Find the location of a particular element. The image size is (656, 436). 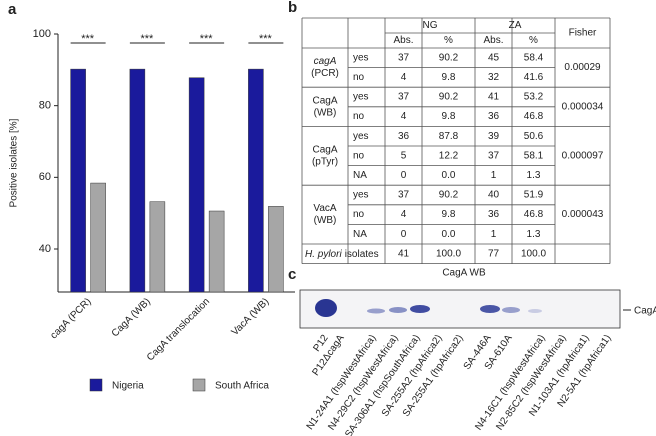

x-tick-label: cagA (PCR) is located at coordinates (71, 318).